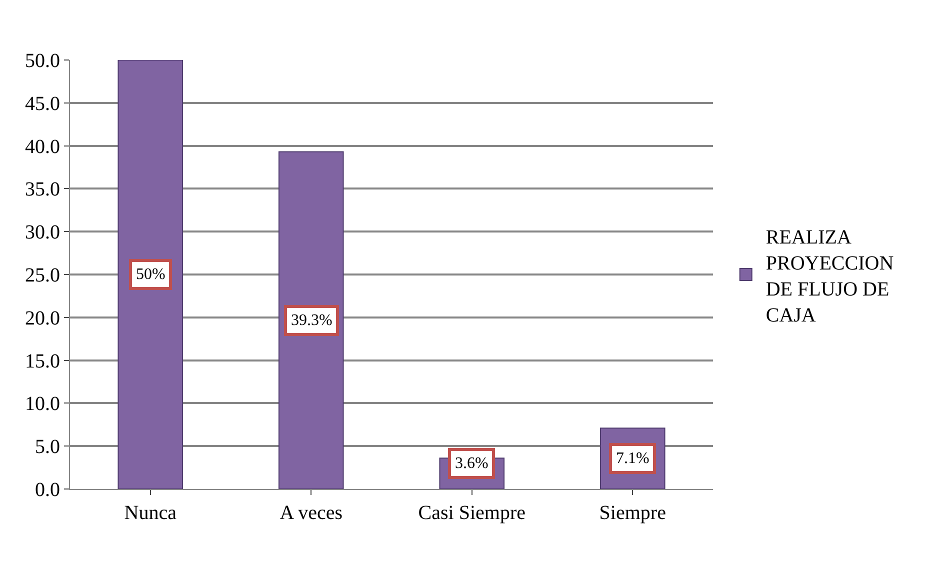  I want to click on x-tick-label: A veces, so click(311, 513).